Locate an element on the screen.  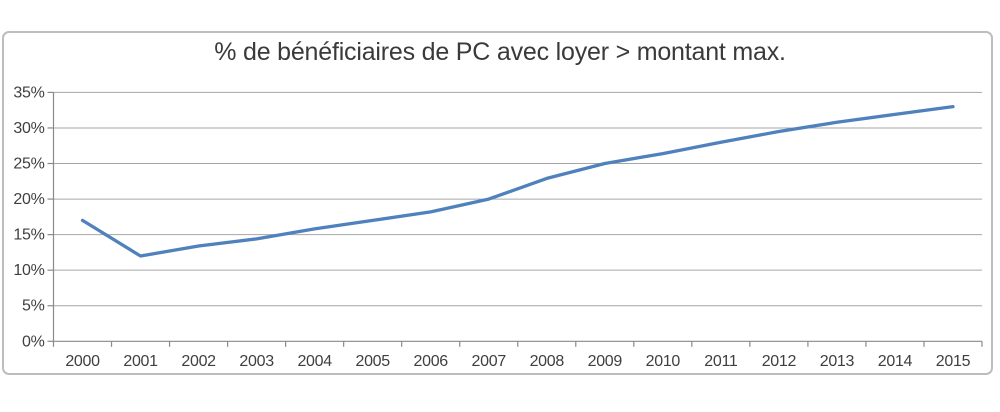
x-tick-label: 2006 is located at coordinates (431, 361).